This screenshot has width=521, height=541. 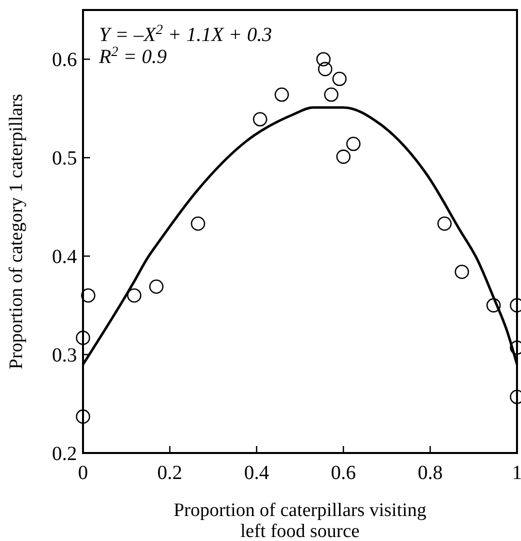 What do you see at coordinates (343, 473) in the screenshot?
I see `x-tick-label: 0.6` at bounding box center [343, 473].